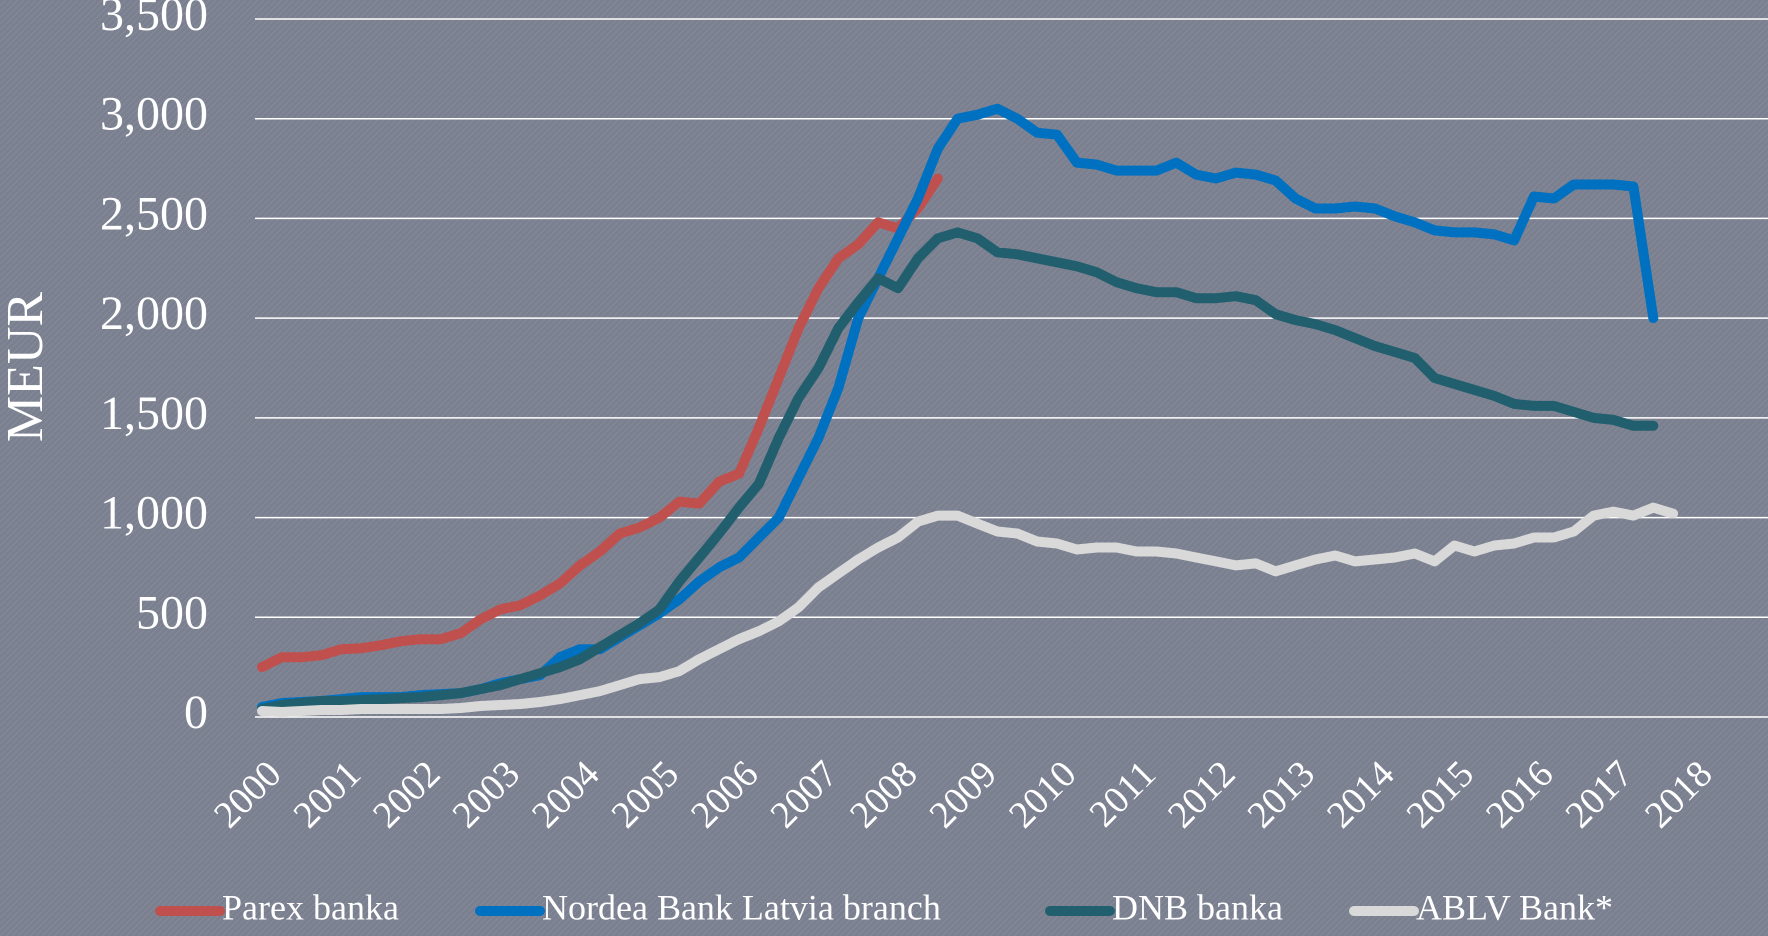 This screenshot has width=1768, height=936. What do you see at coordinates (154, 213) in the screenshot?
I see `y-tick-label: 2,500` at bounding box center [154, 213].